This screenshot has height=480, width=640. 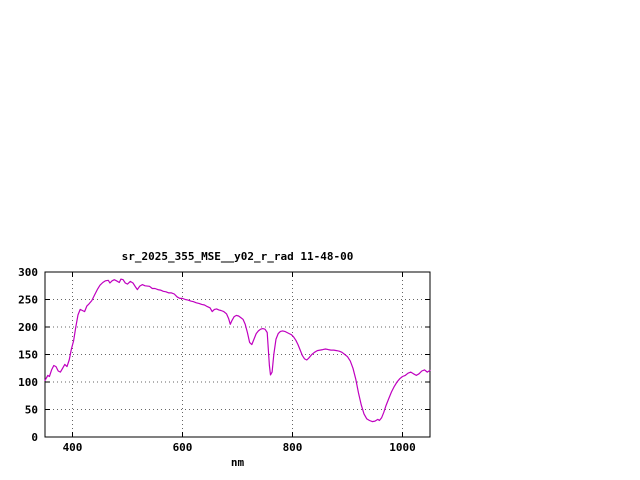 I want to click on x-axis-label: nm, so click(x=237, y=462).